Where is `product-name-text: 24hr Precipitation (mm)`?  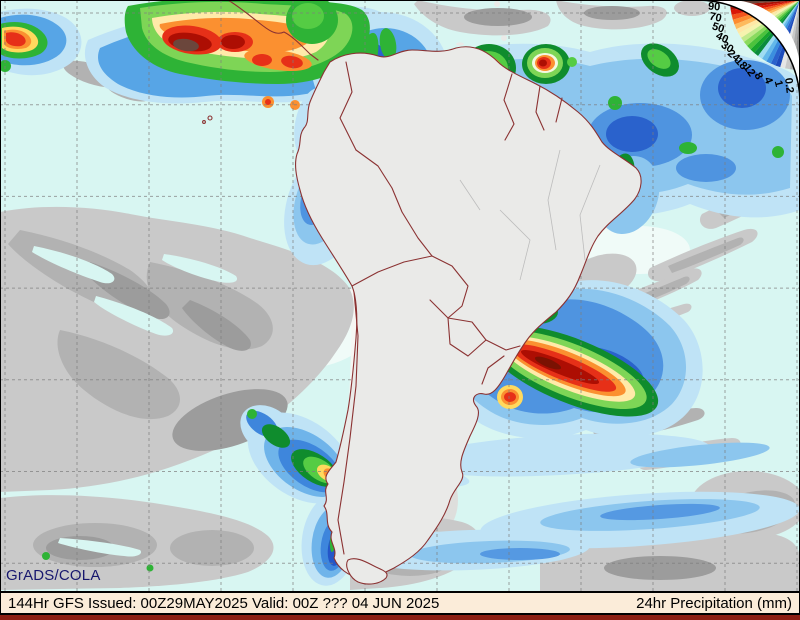 product-name-text: 24hr Precipitation (mm) is located at coordinates (714, 603).